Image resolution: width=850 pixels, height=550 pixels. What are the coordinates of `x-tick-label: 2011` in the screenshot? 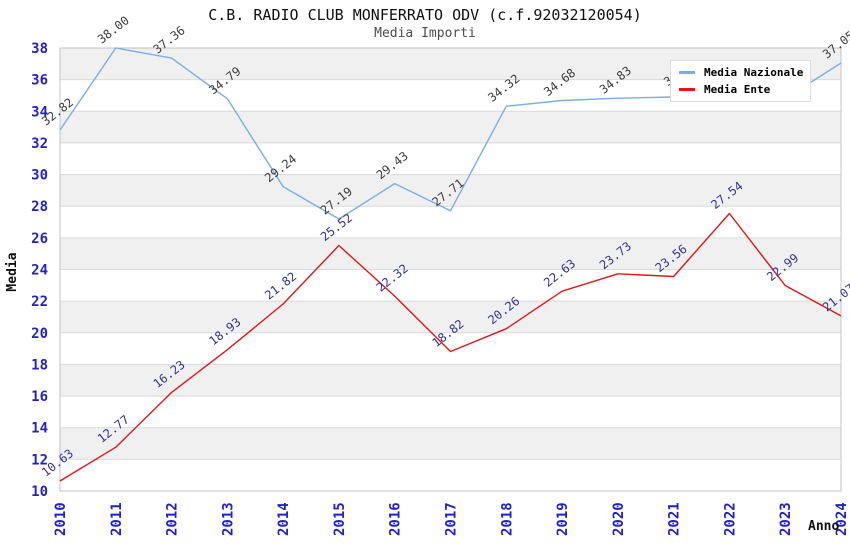 It's located at (117, 519).